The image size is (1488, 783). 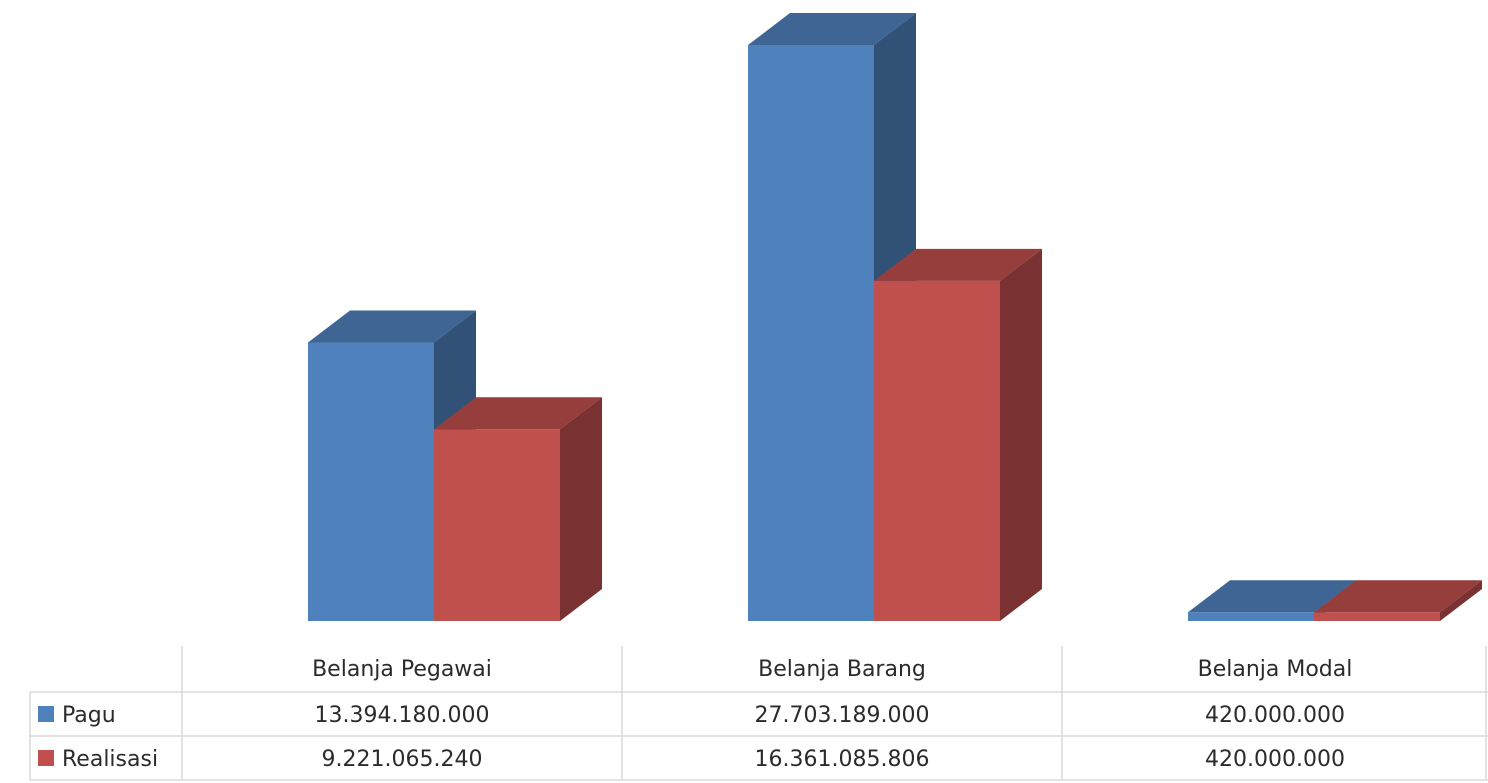 I want to click on legend-key-realisasi, so click(x=46, y=758).